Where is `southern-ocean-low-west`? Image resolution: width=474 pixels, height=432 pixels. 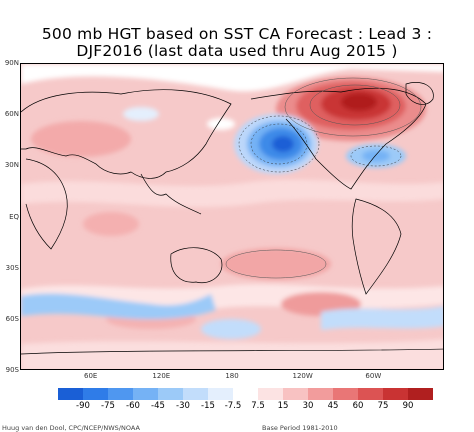 southern-ocean-low-west is located at coordinates (118, 306).